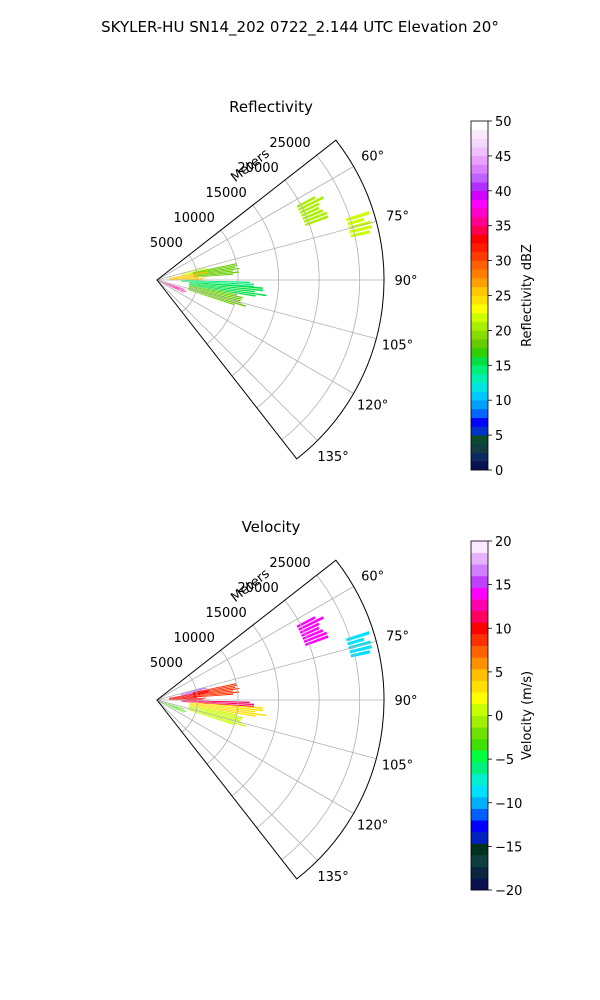 This screenshot has width=600, height=1000. I want to click on colorbar-tick-label: 30, so click(503, 262).